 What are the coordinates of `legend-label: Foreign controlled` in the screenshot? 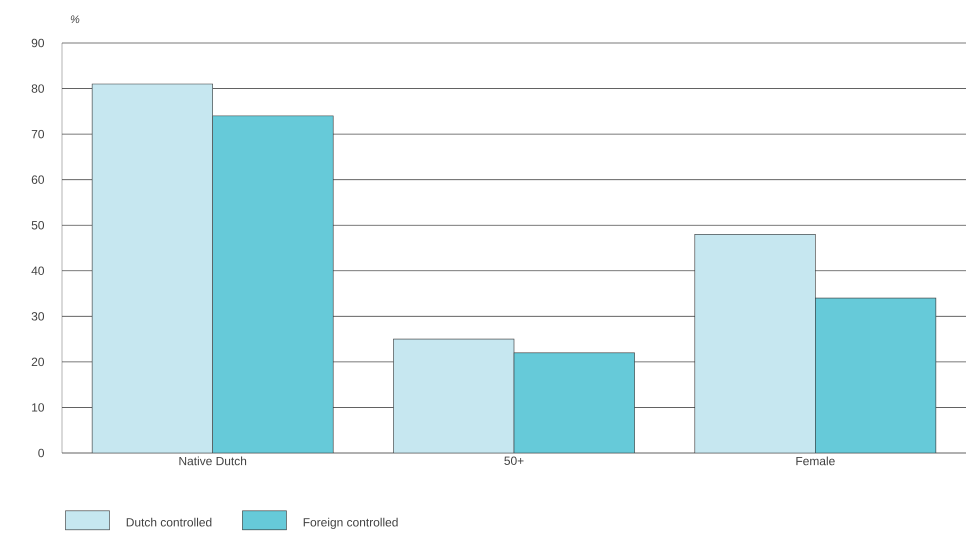 It's located at (351, 523).